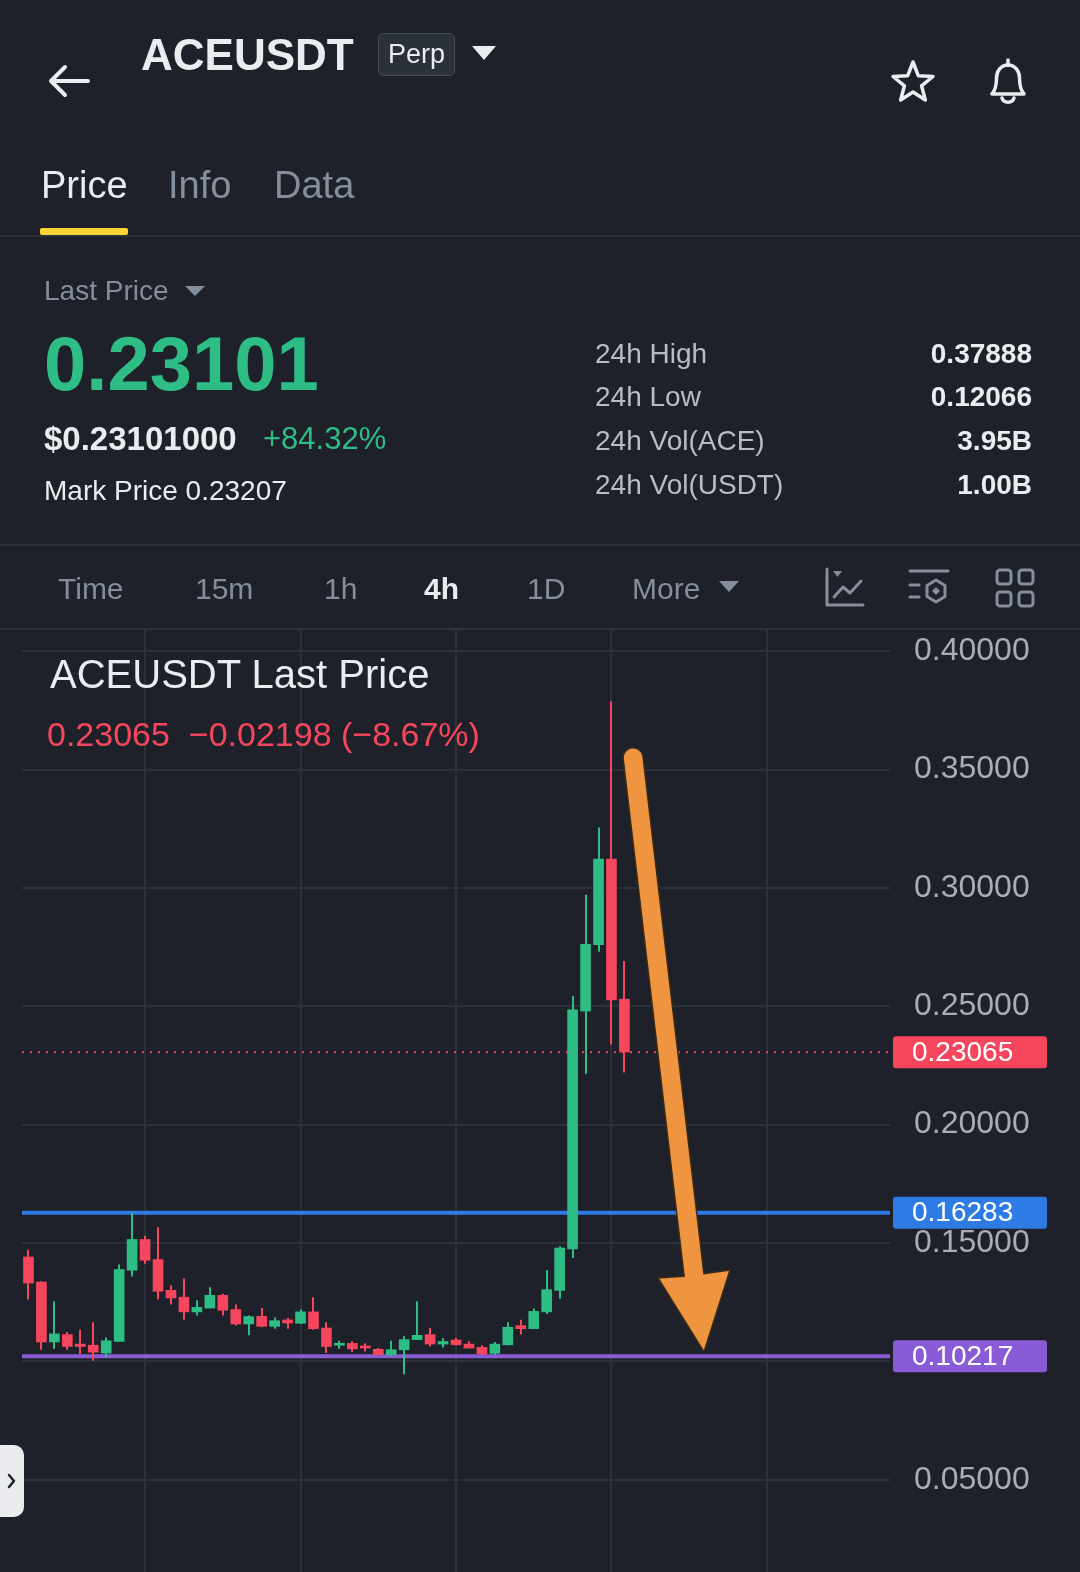  I want to click on text: 24h Vol(USDT), so click(689, 484).